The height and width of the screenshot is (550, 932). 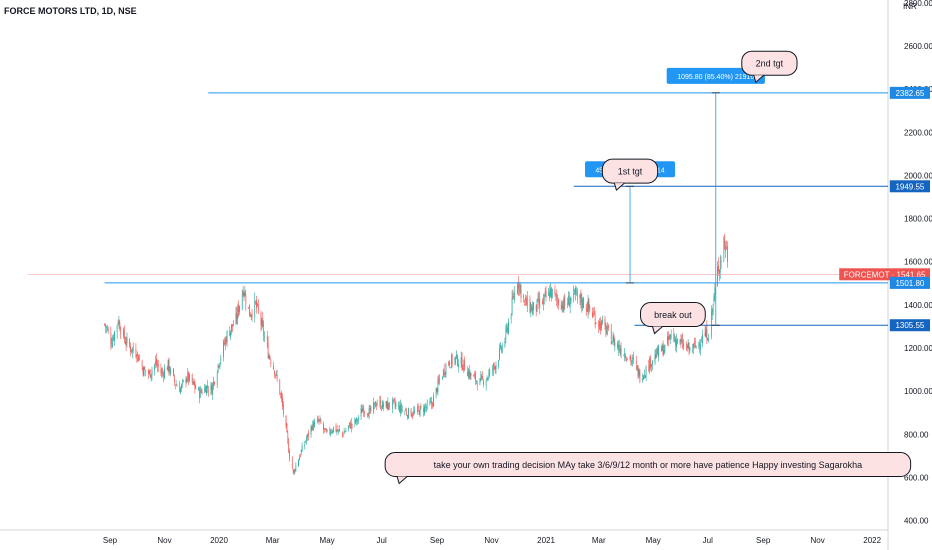 I want to click on price-label-tag, so click(x=909, y=282).